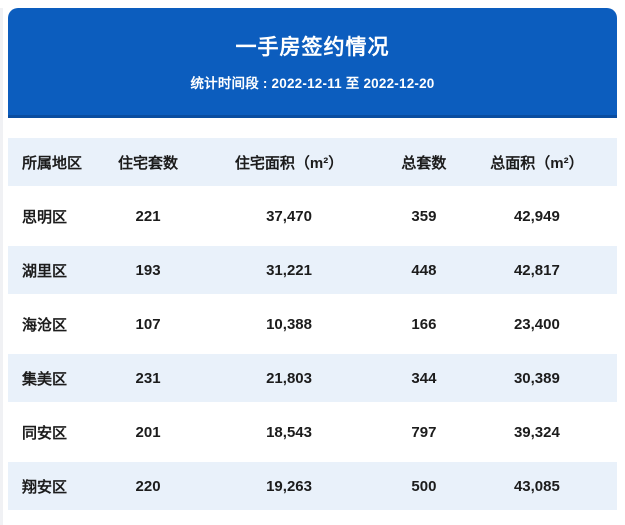 The image size is (625, 525). What do you see at coordinates (45, 487) in the screenshot?
I see `district-cell: 翔安区` at bounding box center [45, 487].